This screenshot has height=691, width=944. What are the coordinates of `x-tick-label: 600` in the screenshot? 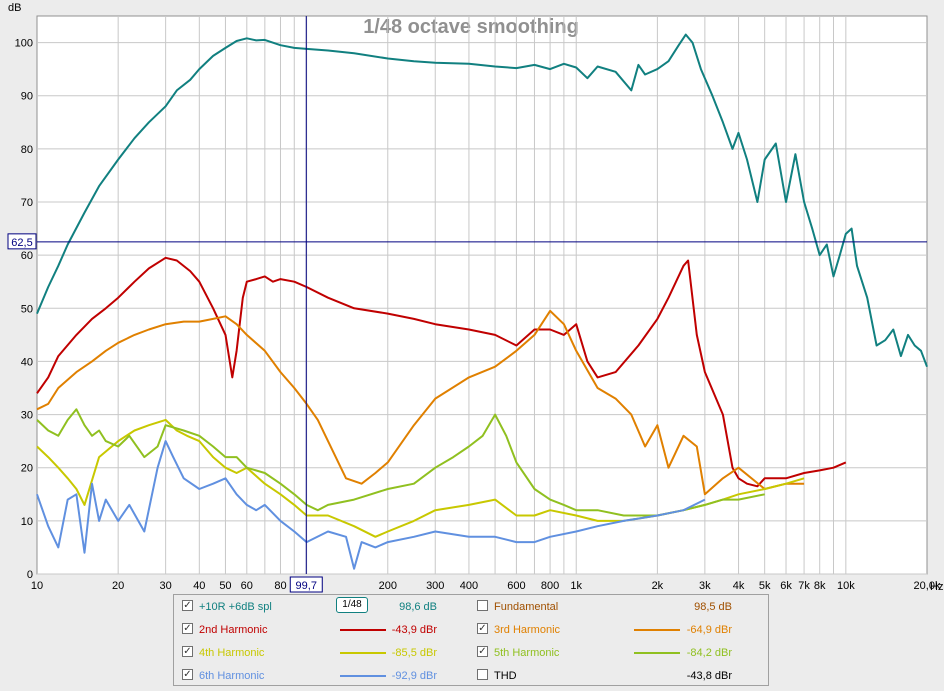 It's located at (516, 586).